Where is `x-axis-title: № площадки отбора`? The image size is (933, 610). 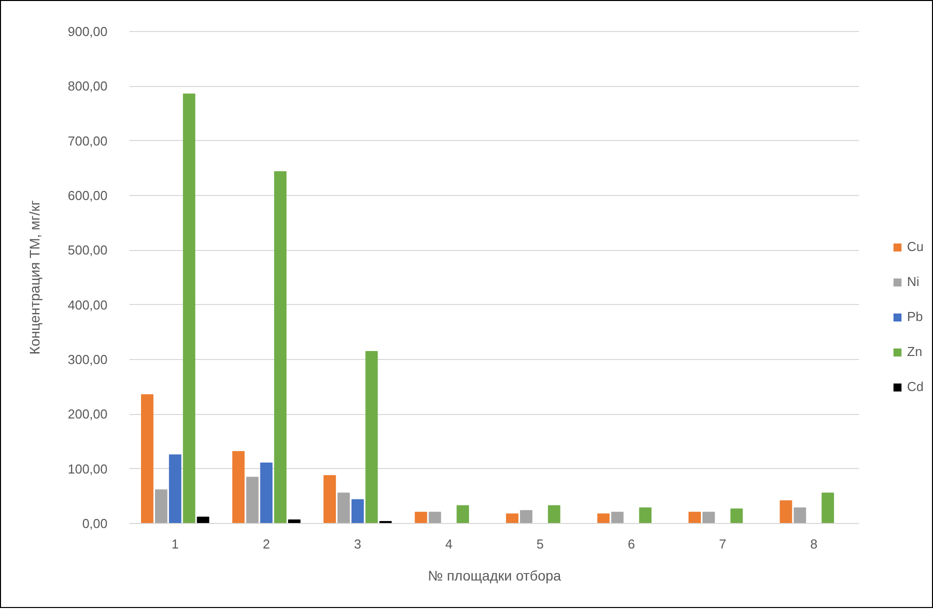
x-axis-title: № площадки отбора is located at coordinates (495, 576).